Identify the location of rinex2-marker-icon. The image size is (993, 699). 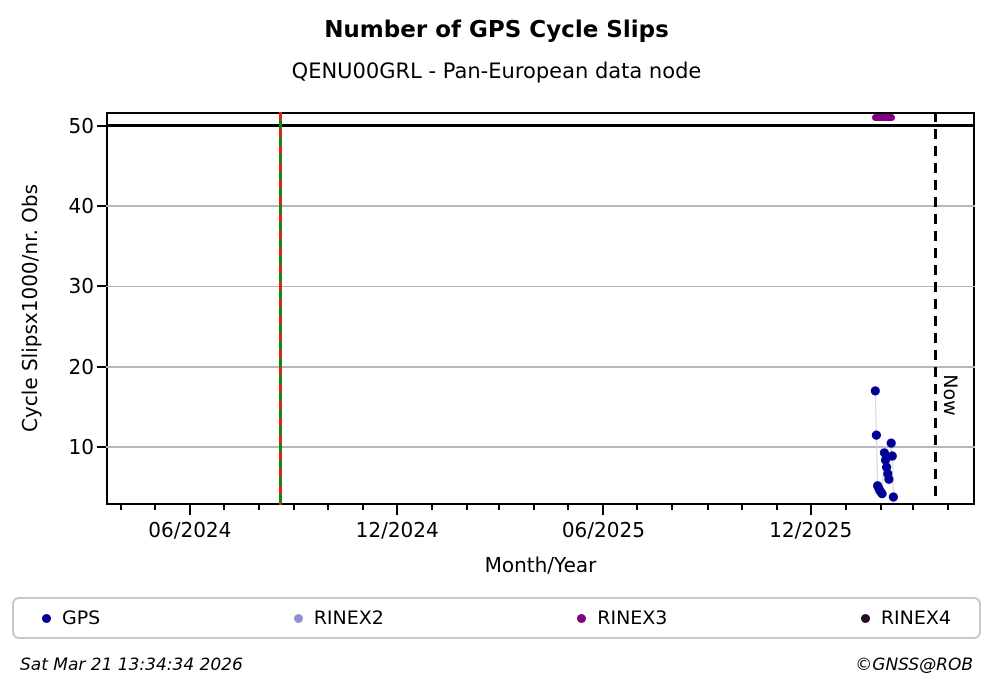
(298, 618).